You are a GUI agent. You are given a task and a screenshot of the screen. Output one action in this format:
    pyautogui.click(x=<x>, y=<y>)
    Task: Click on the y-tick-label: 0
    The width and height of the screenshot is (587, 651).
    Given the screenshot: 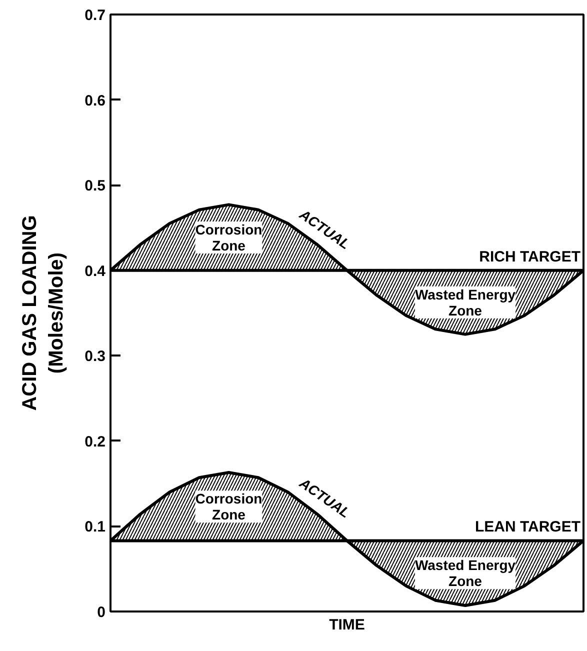 What is the action you would take?
    pyautogui.click(x=101, y=612)
    